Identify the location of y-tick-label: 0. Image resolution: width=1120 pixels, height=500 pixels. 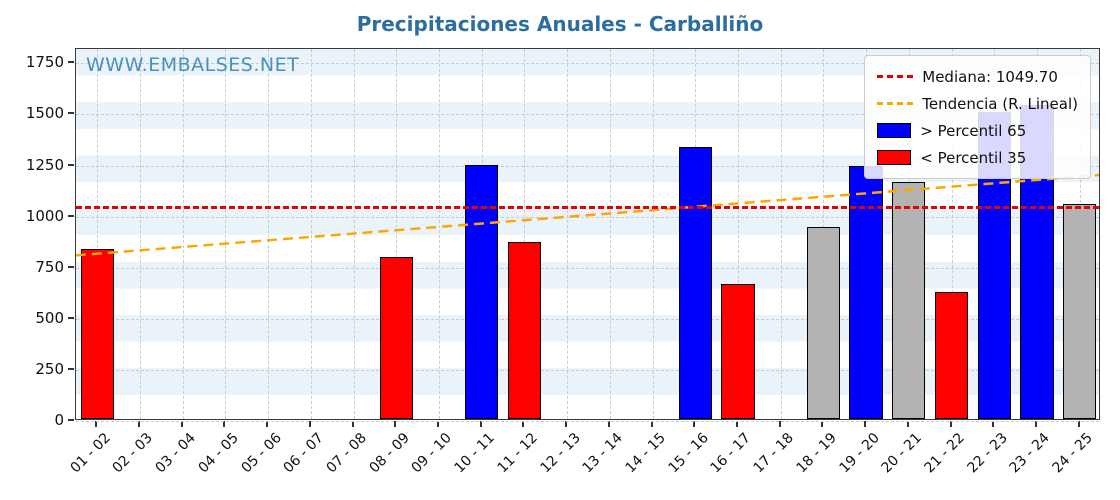
(59, 420).